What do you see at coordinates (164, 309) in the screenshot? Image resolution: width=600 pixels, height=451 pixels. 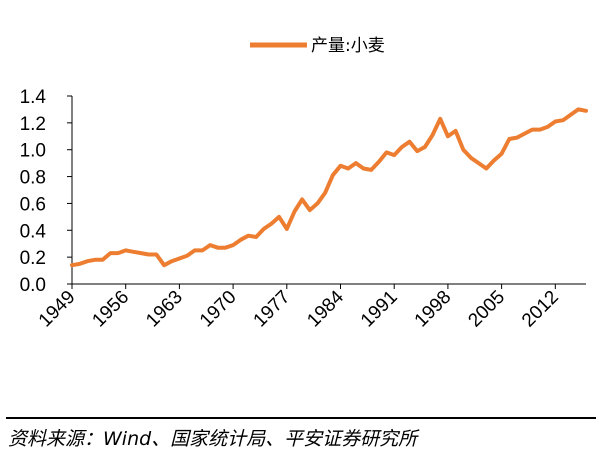 I see `x-tick-label: 1963` at bounding box center [164, 309].